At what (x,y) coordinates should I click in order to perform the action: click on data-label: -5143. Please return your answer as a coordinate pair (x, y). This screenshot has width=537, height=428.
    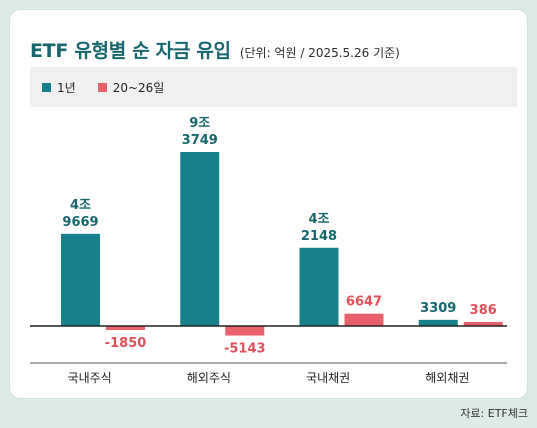
    Looking at the image, I should click on (245, 349).